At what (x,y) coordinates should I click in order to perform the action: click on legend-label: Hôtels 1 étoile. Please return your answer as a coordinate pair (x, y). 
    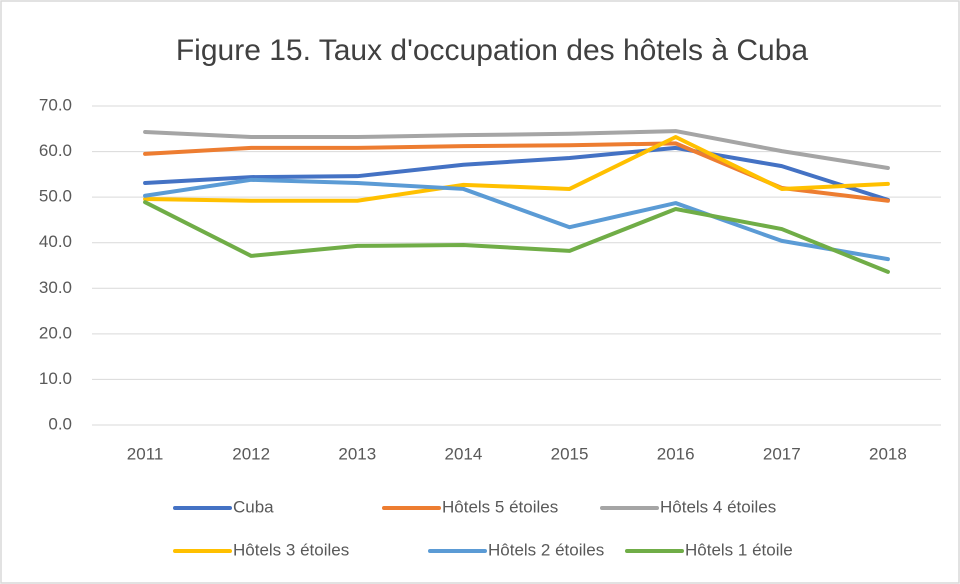
    Looking at the image, I should click on (739, 549).